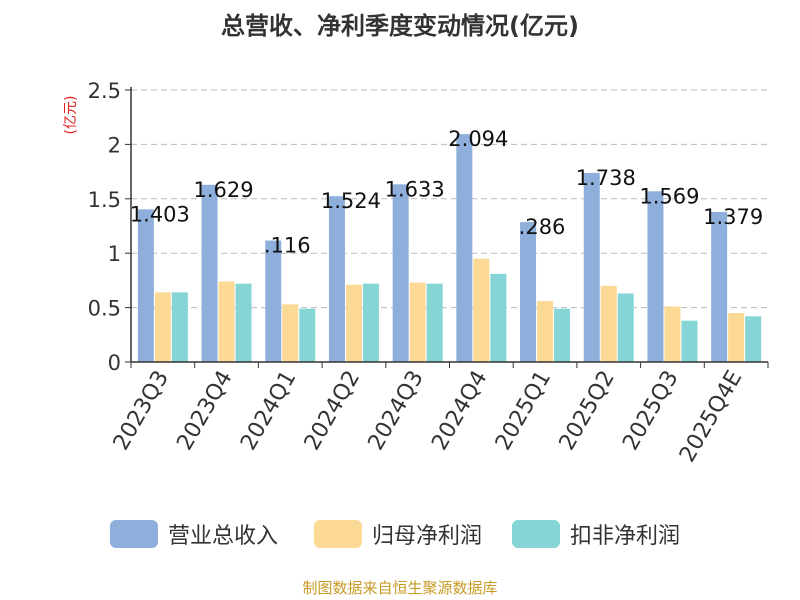 This screenshot has width=800, height=600. Describe the element at coordinates (562, 335) in the screenshot. I see `bar-non-gaap-2025Q1` at that location.